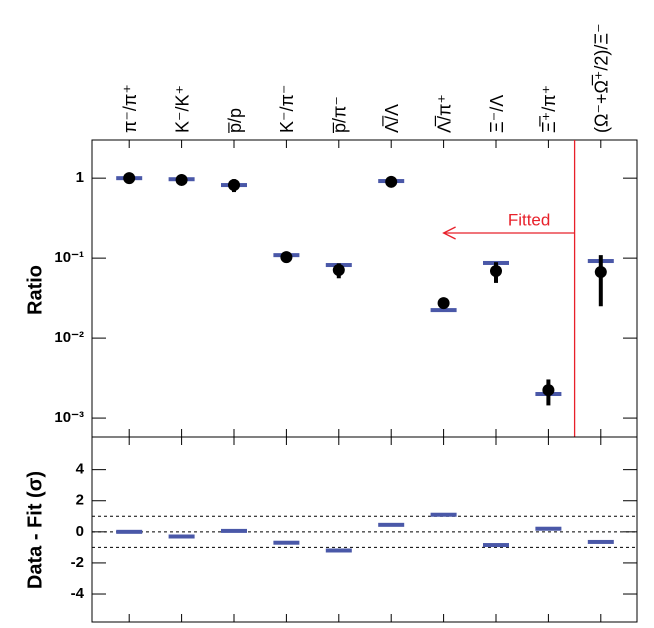  I want to click on annotation-arrowhead, so click(449, 233).